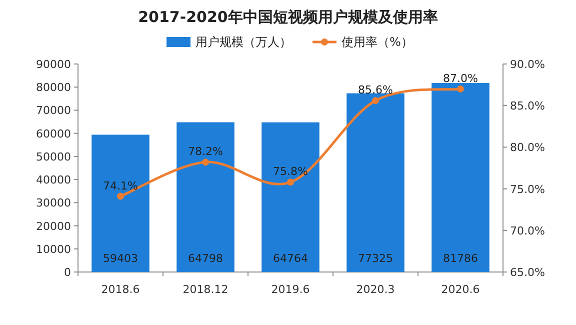 This screenshot has height=325, width=576. Describe the element at coordinates (460, 289) in the screenshot. I see `x-tick-label: 2020.6` at that location.